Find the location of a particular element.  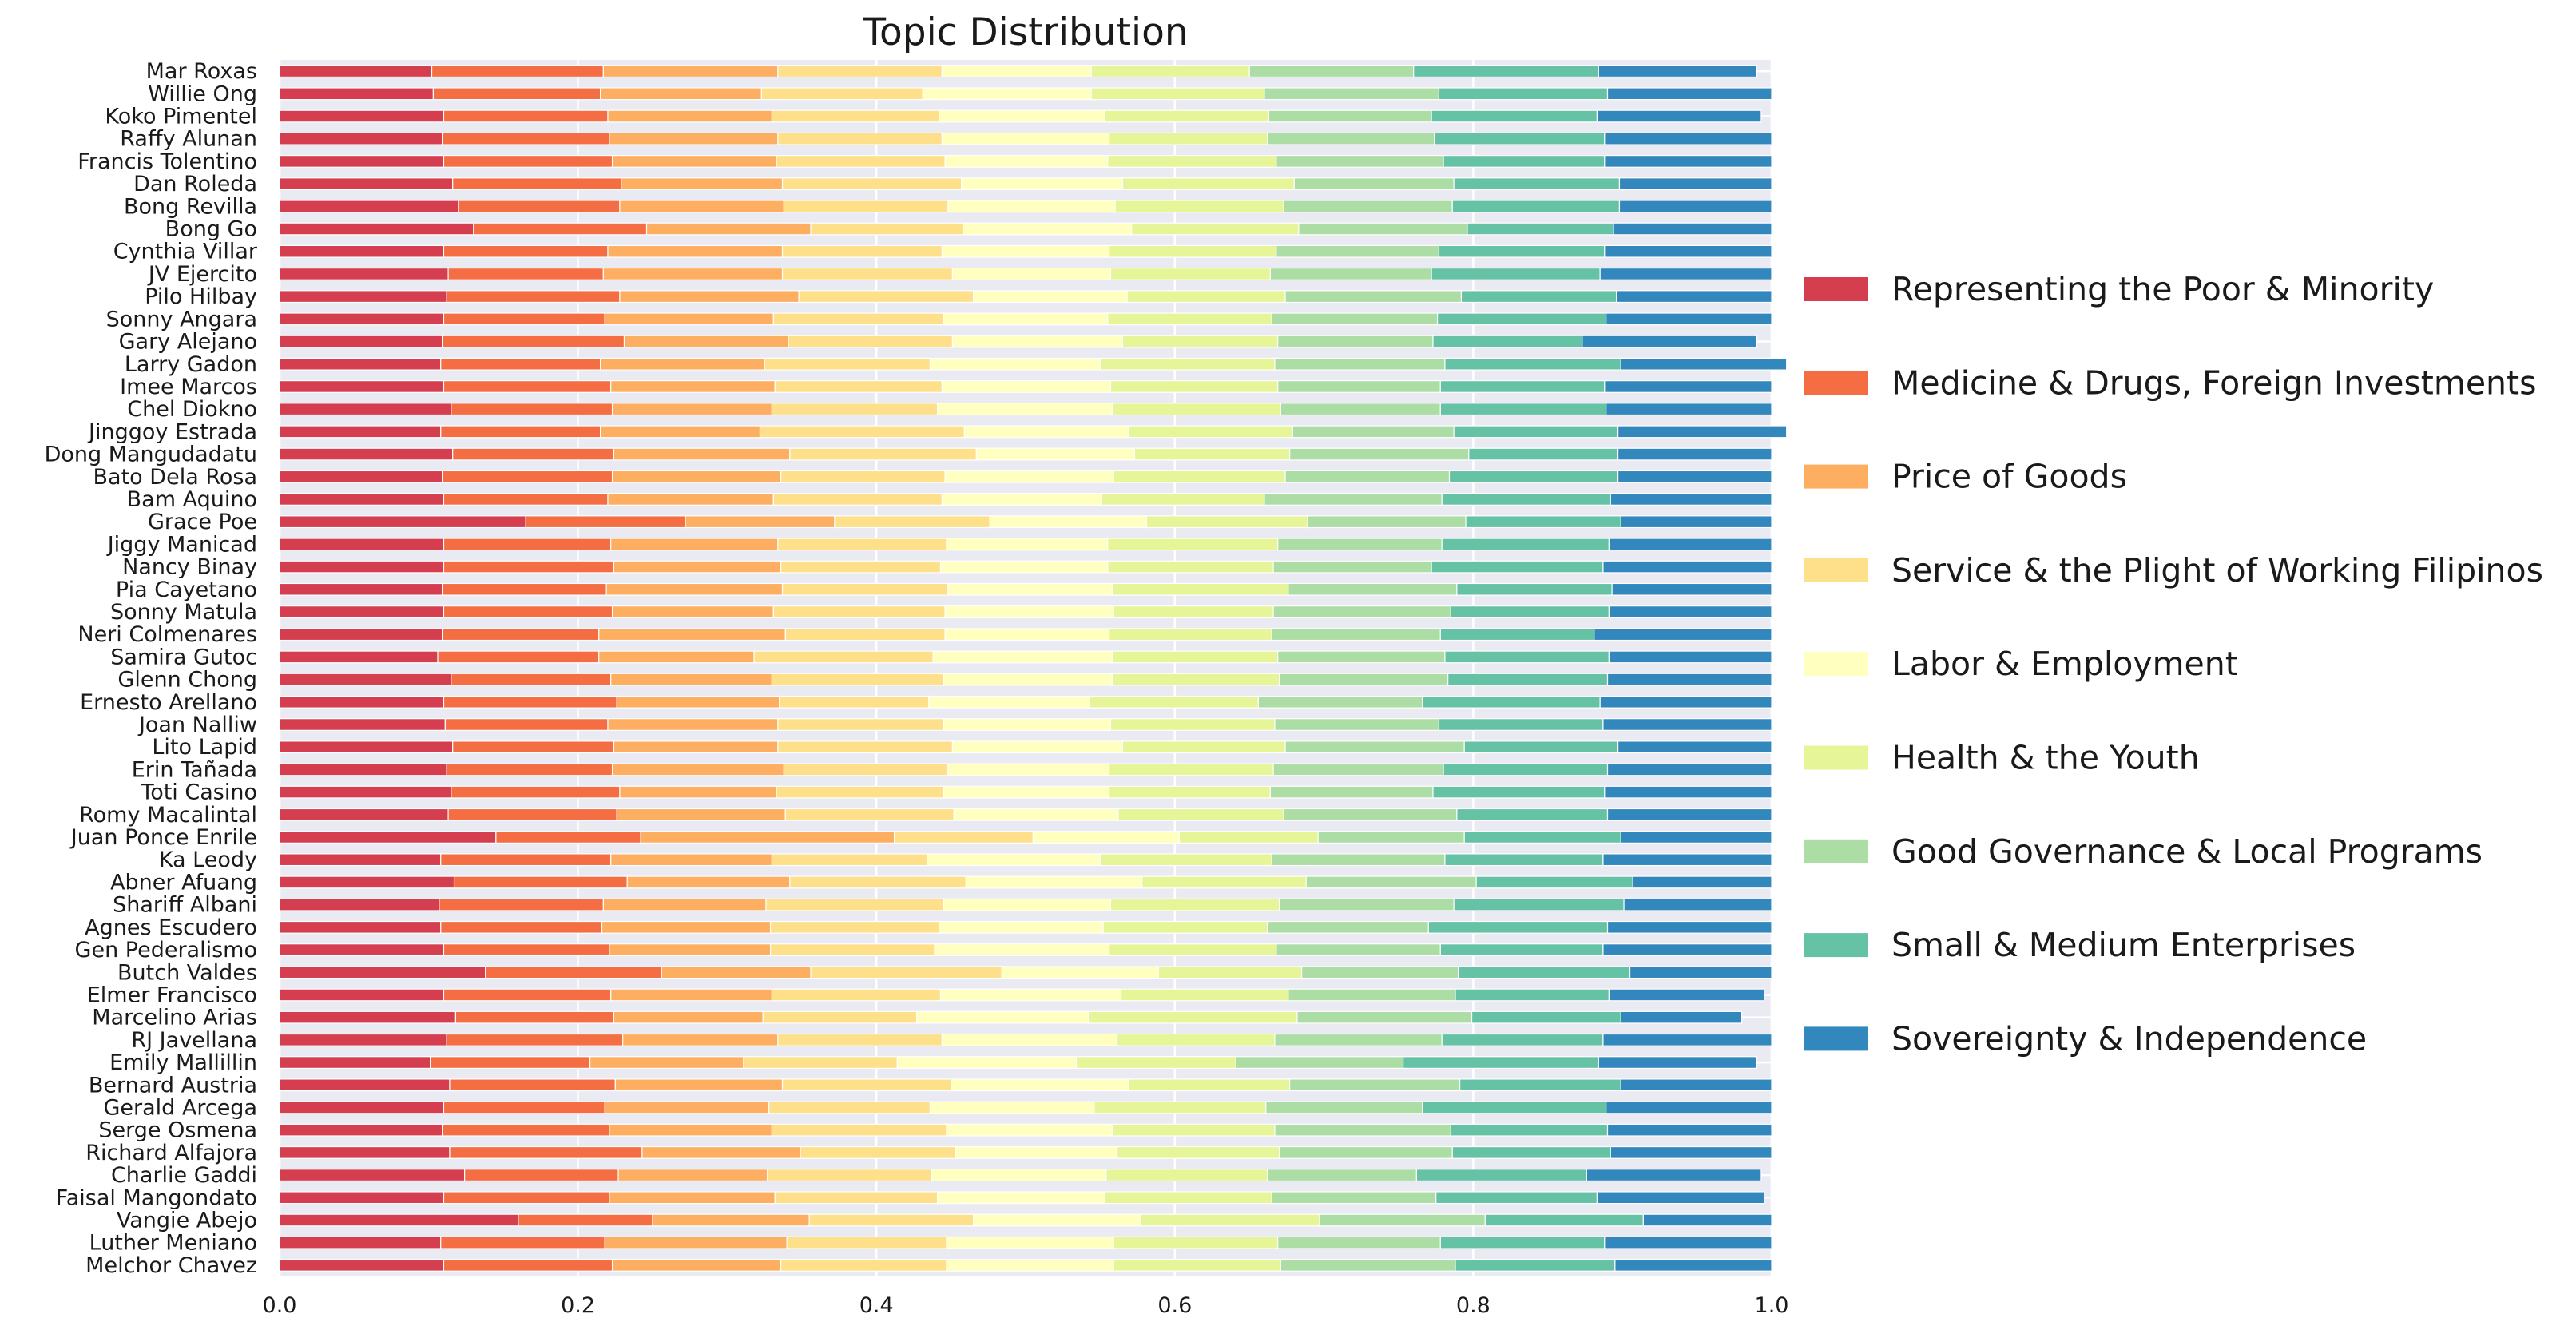

legend-label: Sovereignty & Independence is located at coordinates (2129, 1038).